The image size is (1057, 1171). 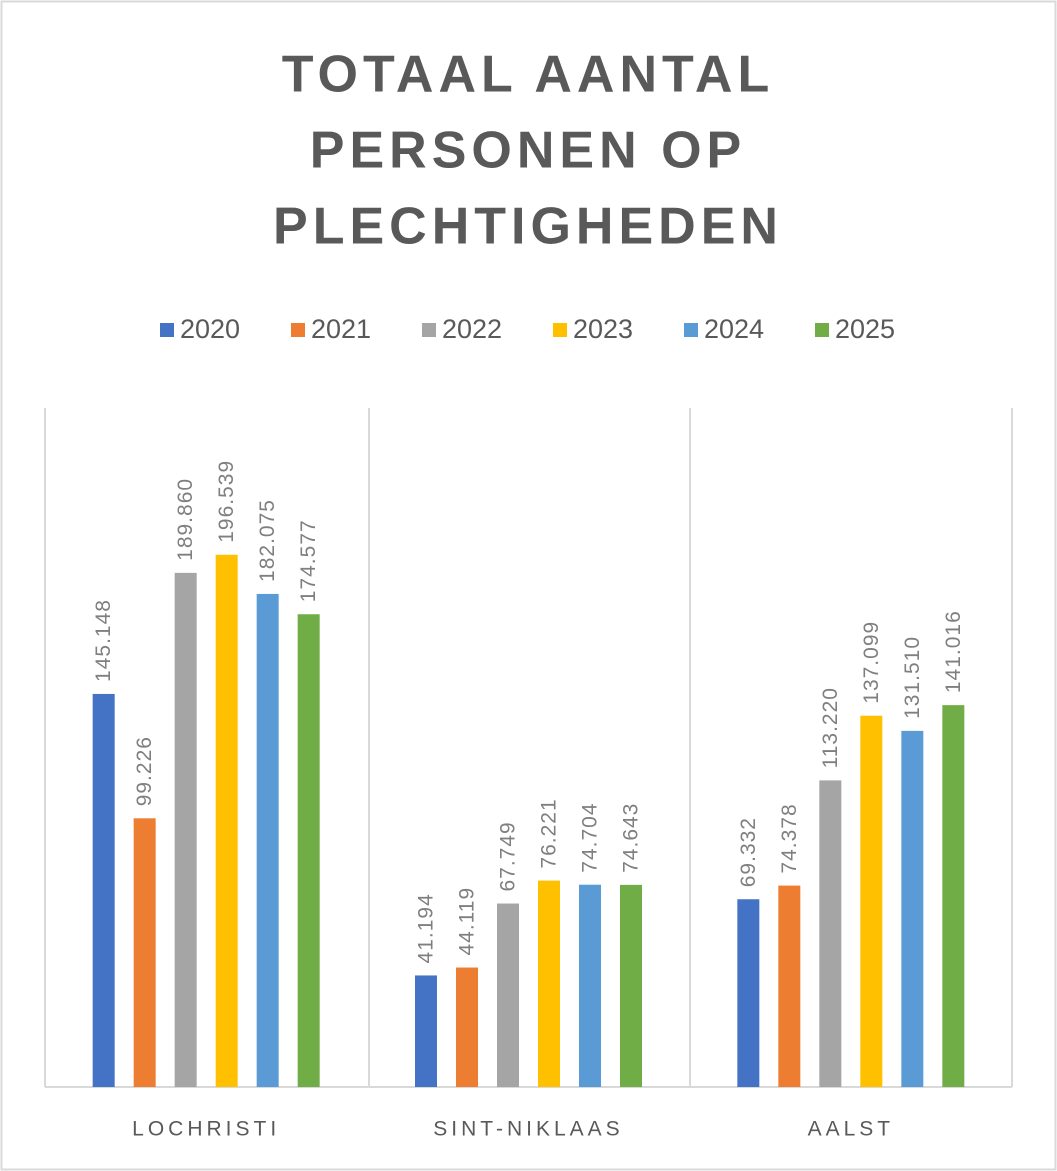 I want to click on data-label: 141.016, so click(x=953, y=651).